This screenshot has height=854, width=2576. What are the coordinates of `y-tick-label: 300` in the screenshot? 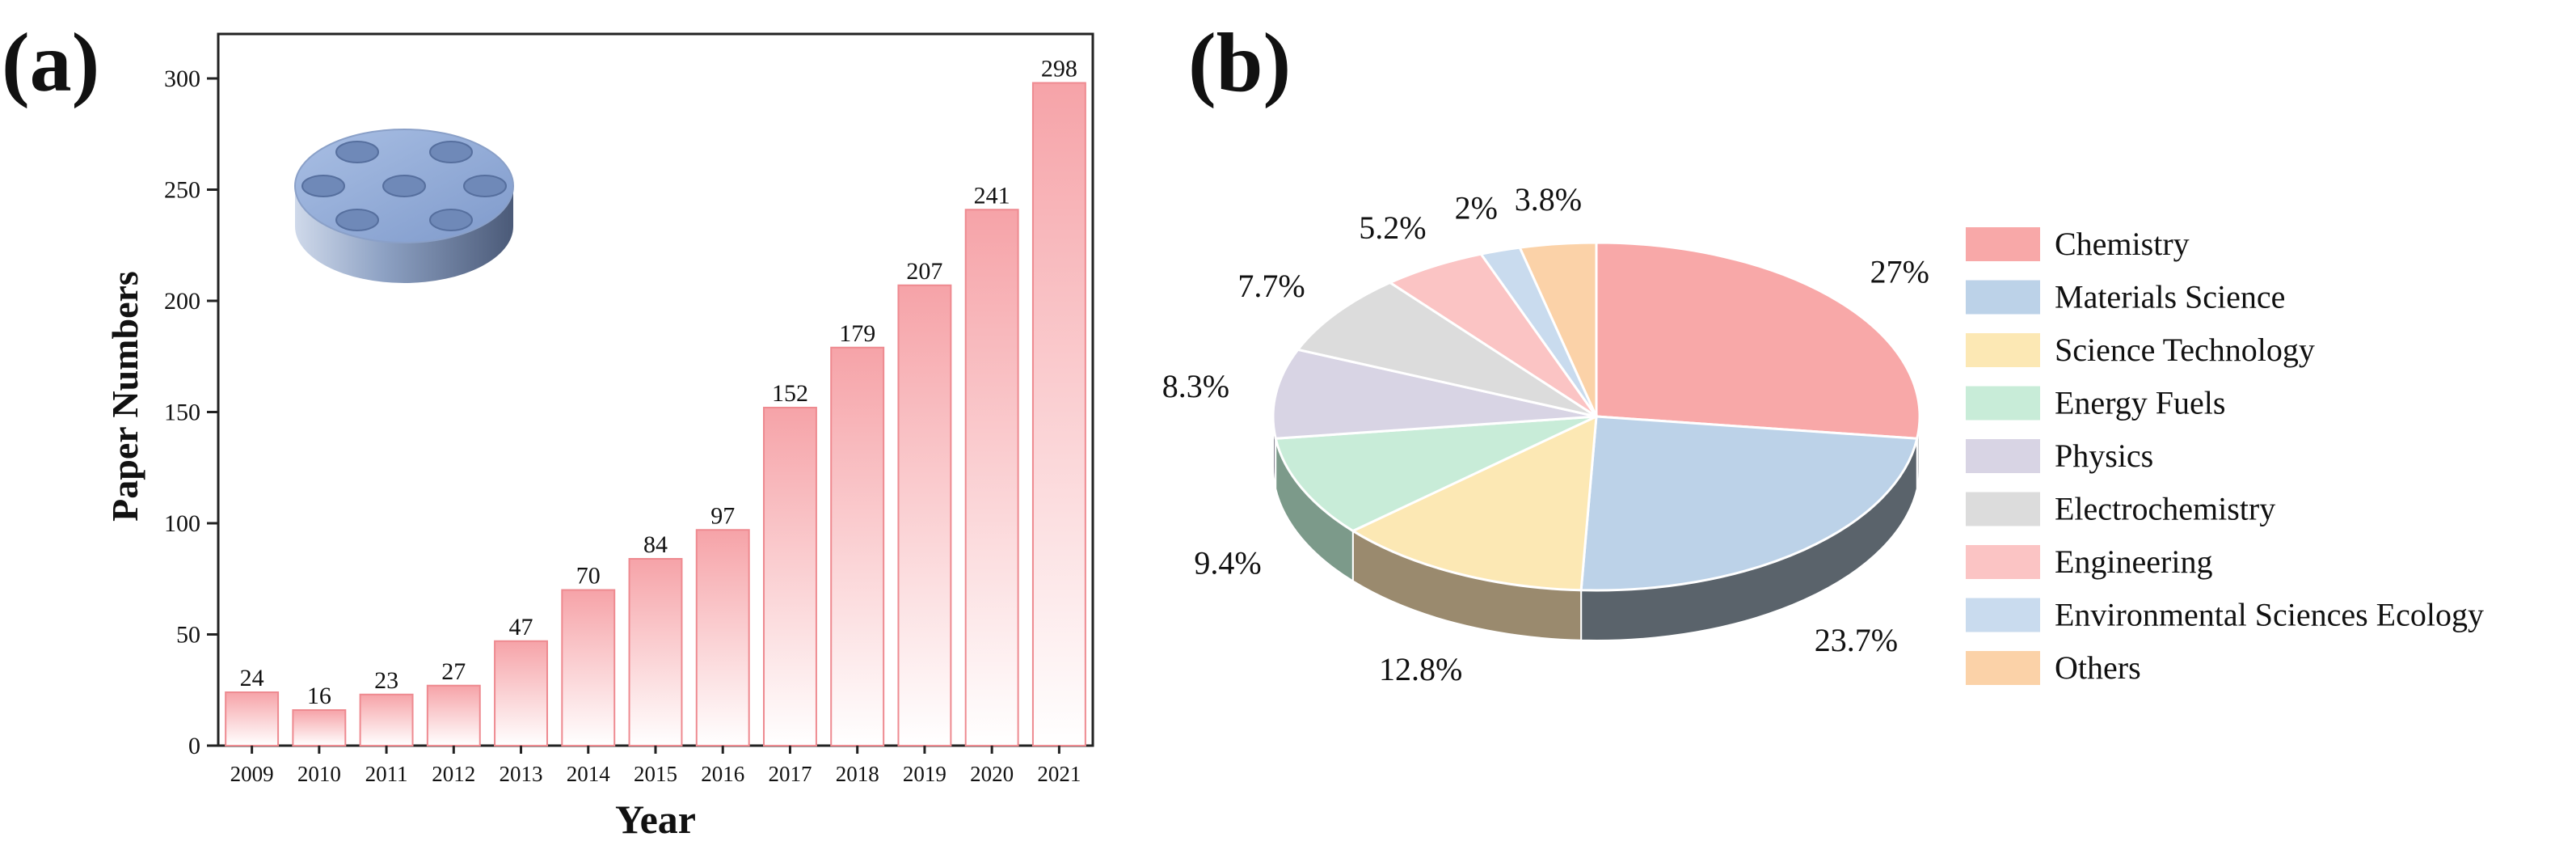 It's located at (182, 79).